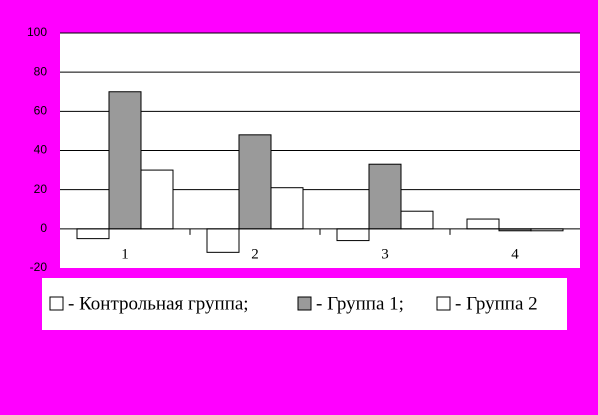 The image size is (598, 415). I want to click on legend-label: - Контрольная группа;, so click(158, 303).